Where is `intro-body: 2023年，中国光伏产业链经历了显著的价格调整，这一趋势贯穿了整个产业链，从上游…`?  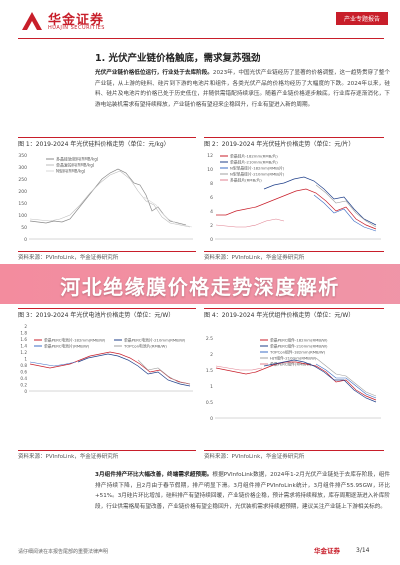
intro-body: 2023年，中国光伏产业链经历了显著的价格调整，这一趋势贯穿了整个产业链，从上游… is located at coordinates (242, 89).